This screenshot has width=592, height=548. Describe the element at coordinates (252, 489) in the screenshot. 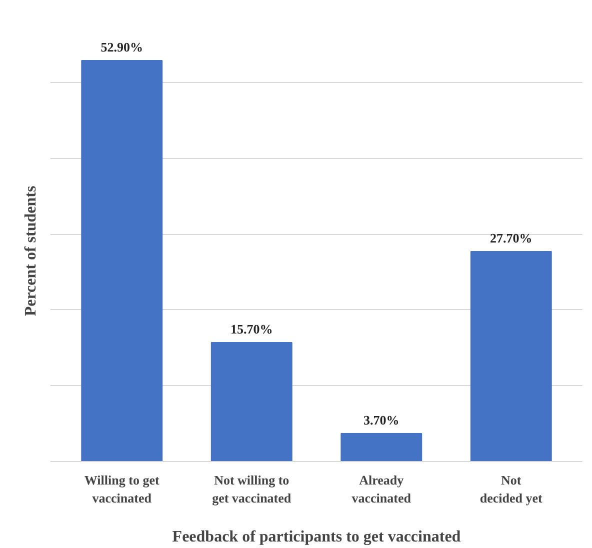

I see `x-tick-label: Not willing to get vaccinated` at that location.